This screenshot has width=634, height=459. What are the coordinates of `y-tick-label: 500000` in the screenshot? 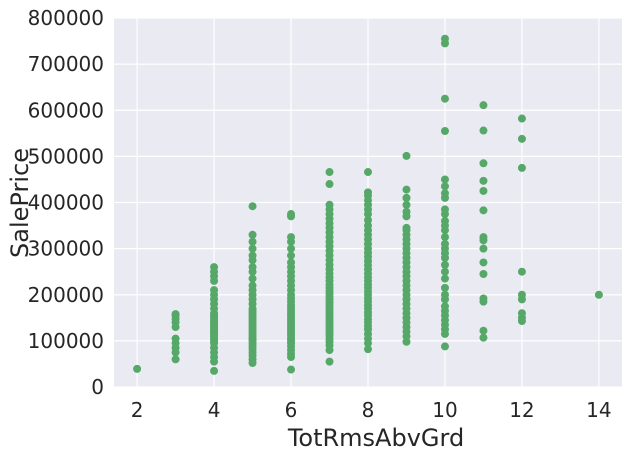 It's located at (66, 156).